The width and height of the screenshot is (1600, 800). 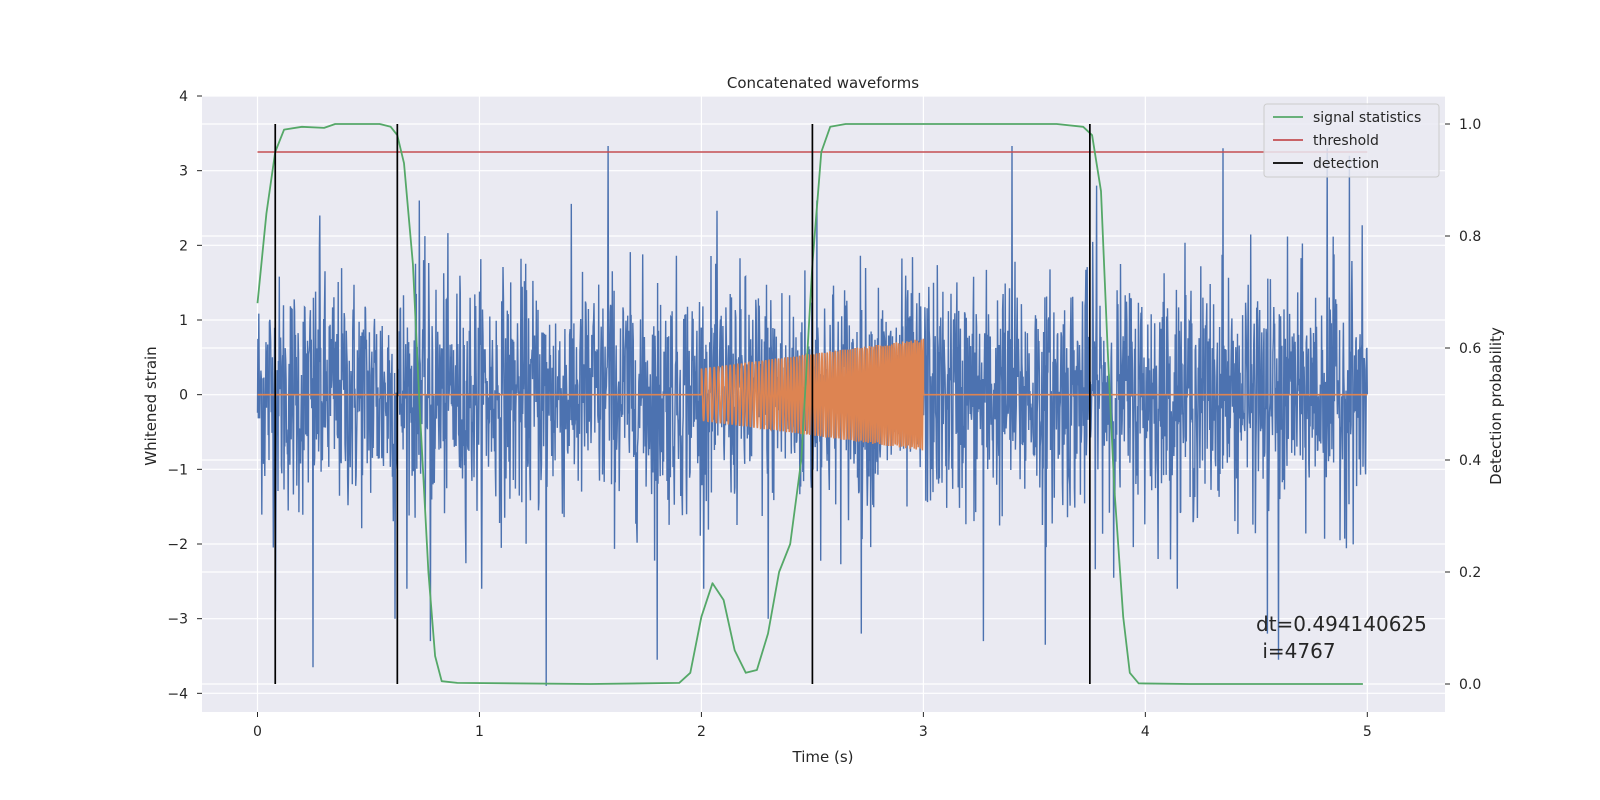 I want to click on y2-tick-label: 0.2, so click(x=1470, y=573).